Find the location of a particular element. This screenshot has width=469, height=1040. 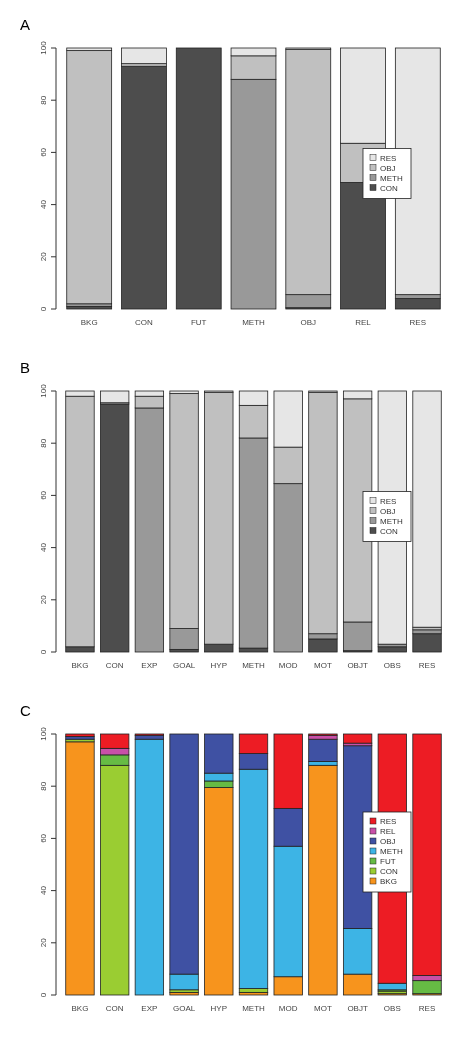

legend-label: FUT is located at coordinates (388, 861).